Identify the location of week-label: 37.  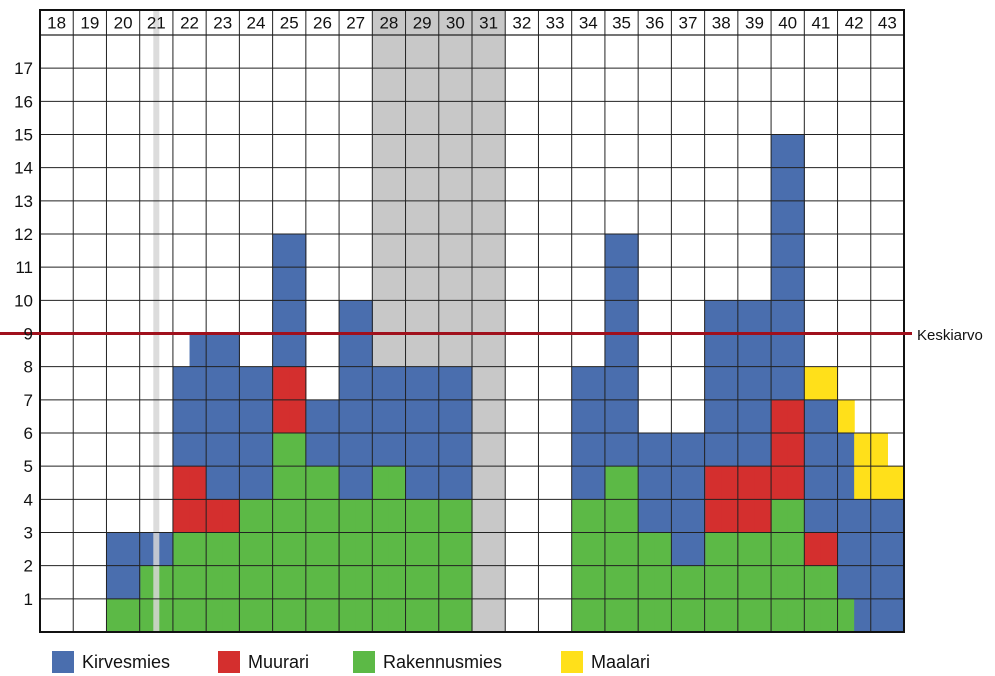
(688, 23).